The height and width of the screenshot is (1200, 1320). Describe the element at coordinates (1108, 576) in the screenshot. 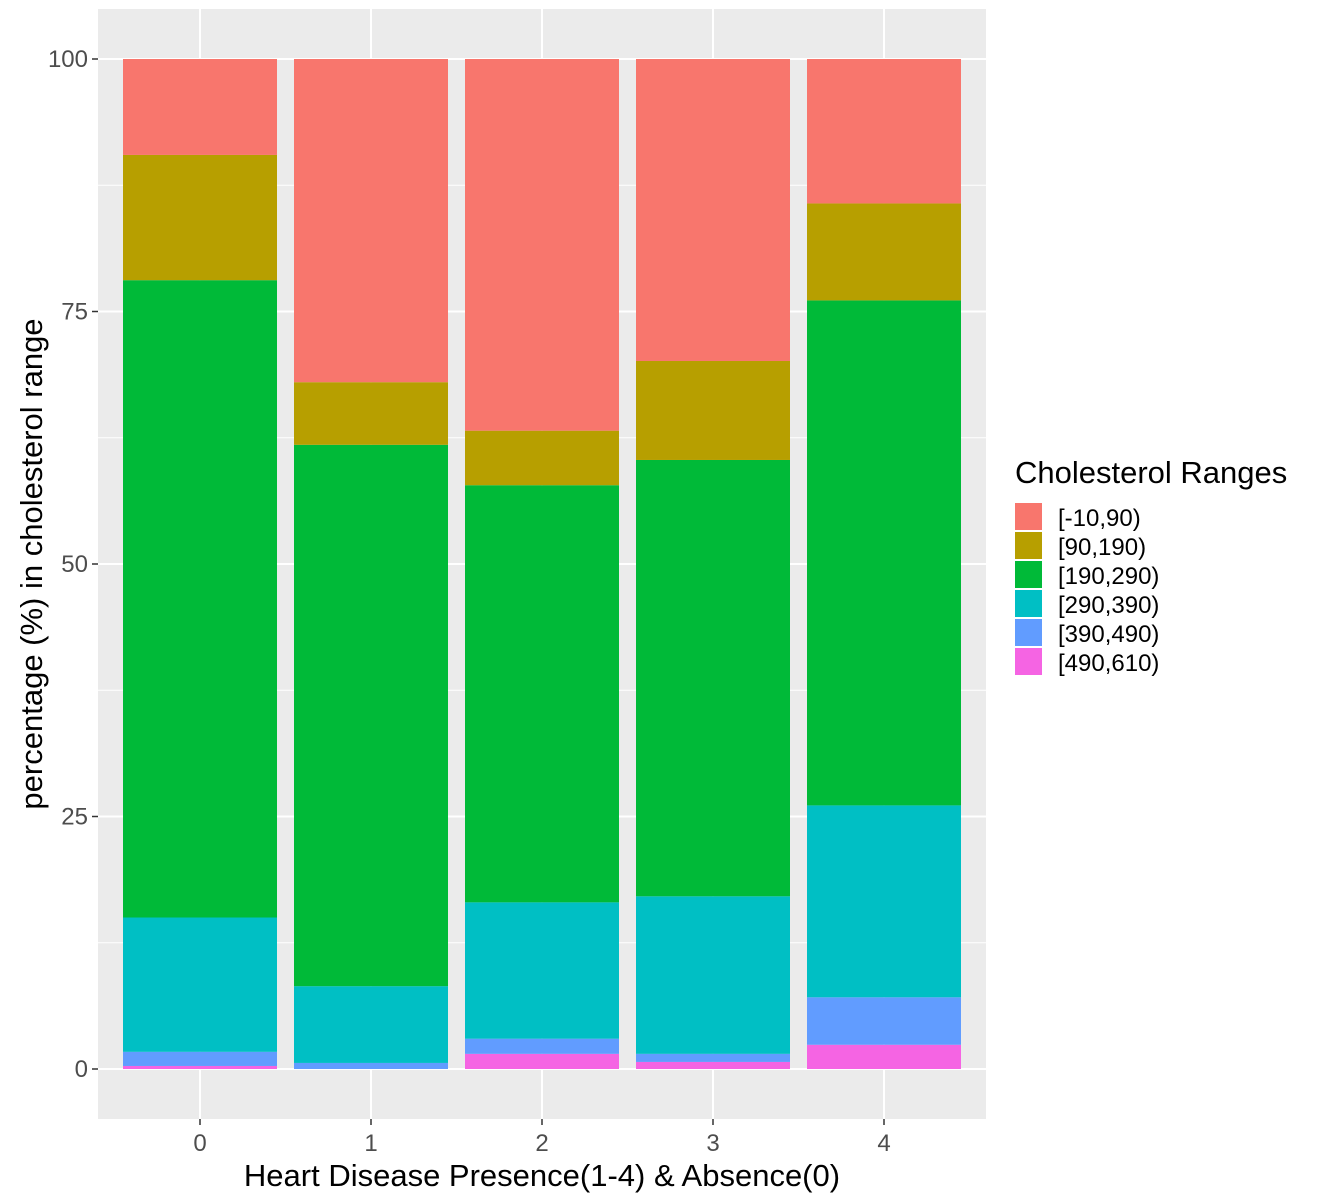

I see `legend-label: [190,290)` at that location.